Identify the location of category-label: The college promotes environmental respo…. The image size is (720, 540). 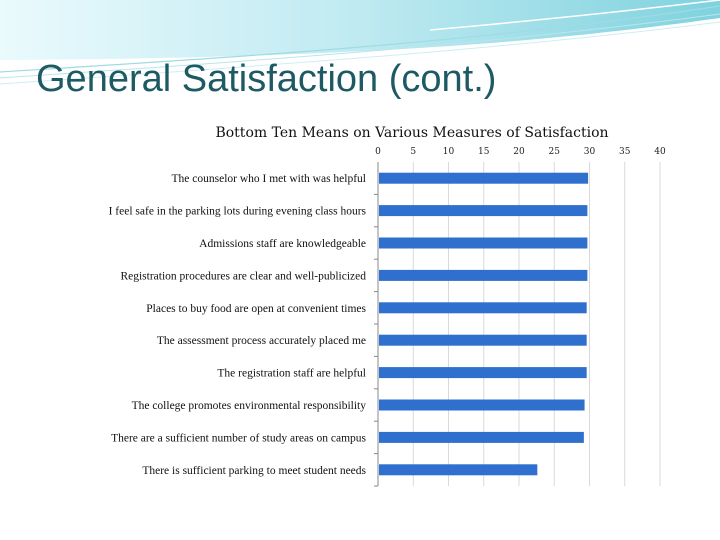
(249, 406).